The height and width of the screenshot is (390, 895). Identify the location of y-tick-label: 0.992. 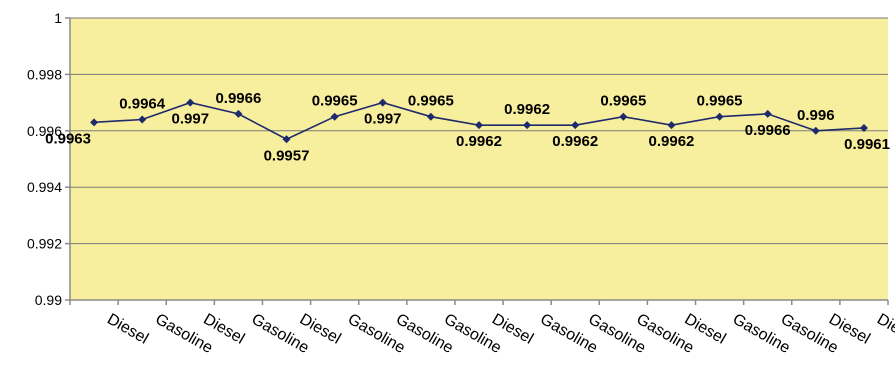
(44, 244).